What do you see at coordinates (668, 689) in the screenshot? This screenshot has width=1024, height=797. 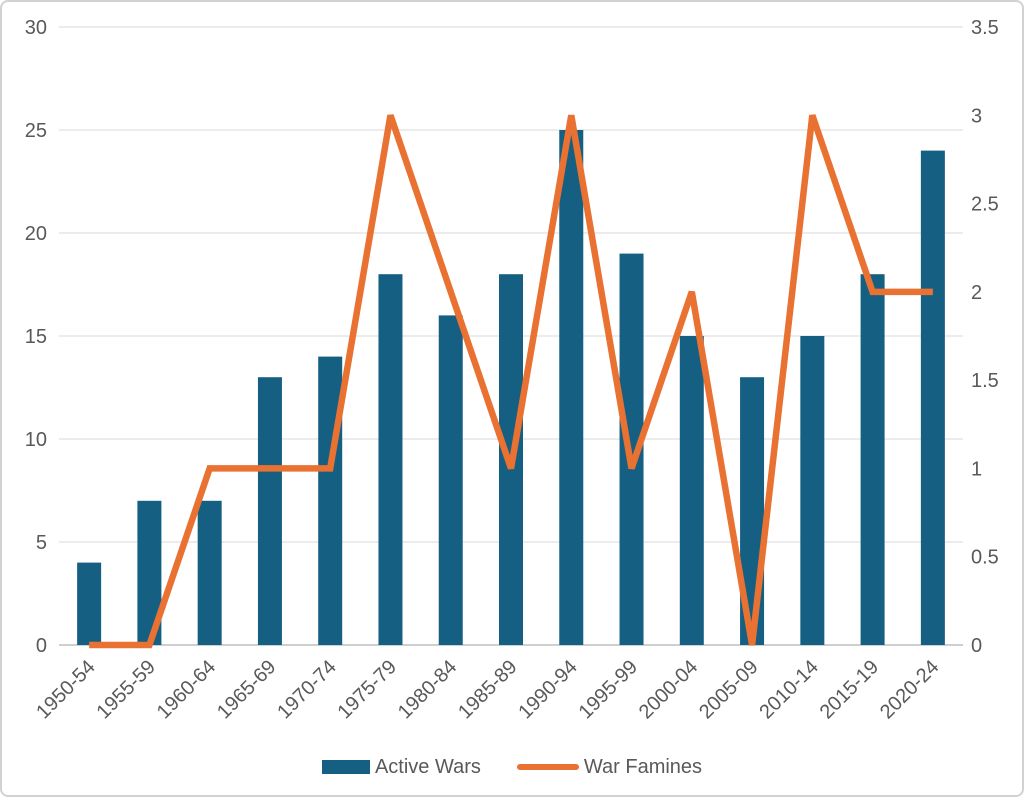 I see `x-axis-tick-label: 2000-04` at bounding box center [668, 689].